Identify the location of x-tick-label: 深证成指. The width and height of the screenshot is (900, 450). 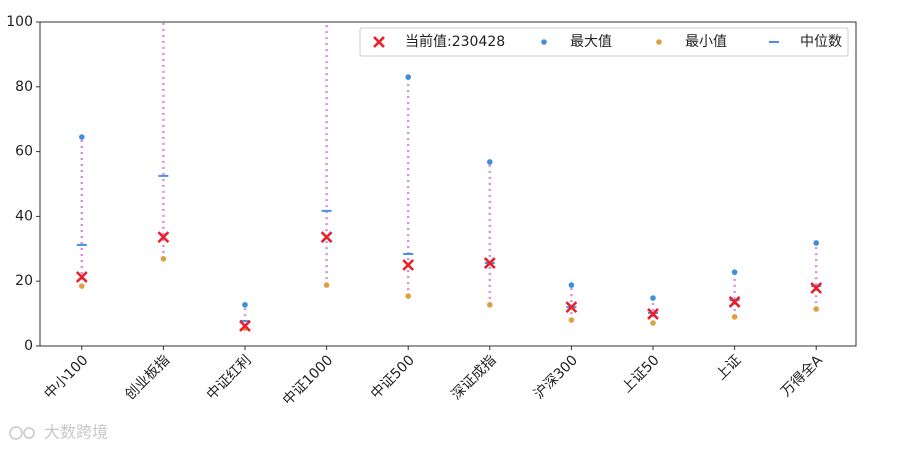
(474, 377).